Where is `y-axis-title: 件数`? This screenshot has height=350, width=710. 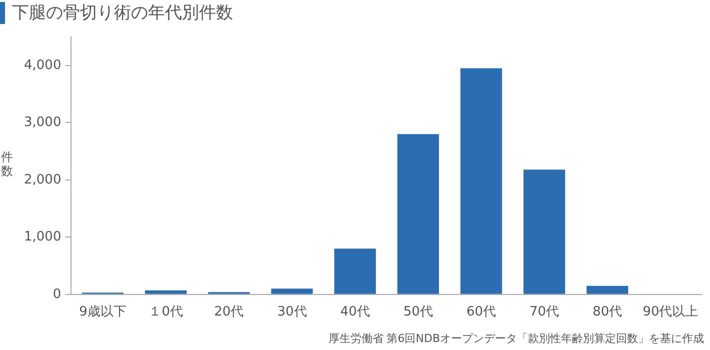
y-axis-title: 件数 is located at coordinates (7, 164).